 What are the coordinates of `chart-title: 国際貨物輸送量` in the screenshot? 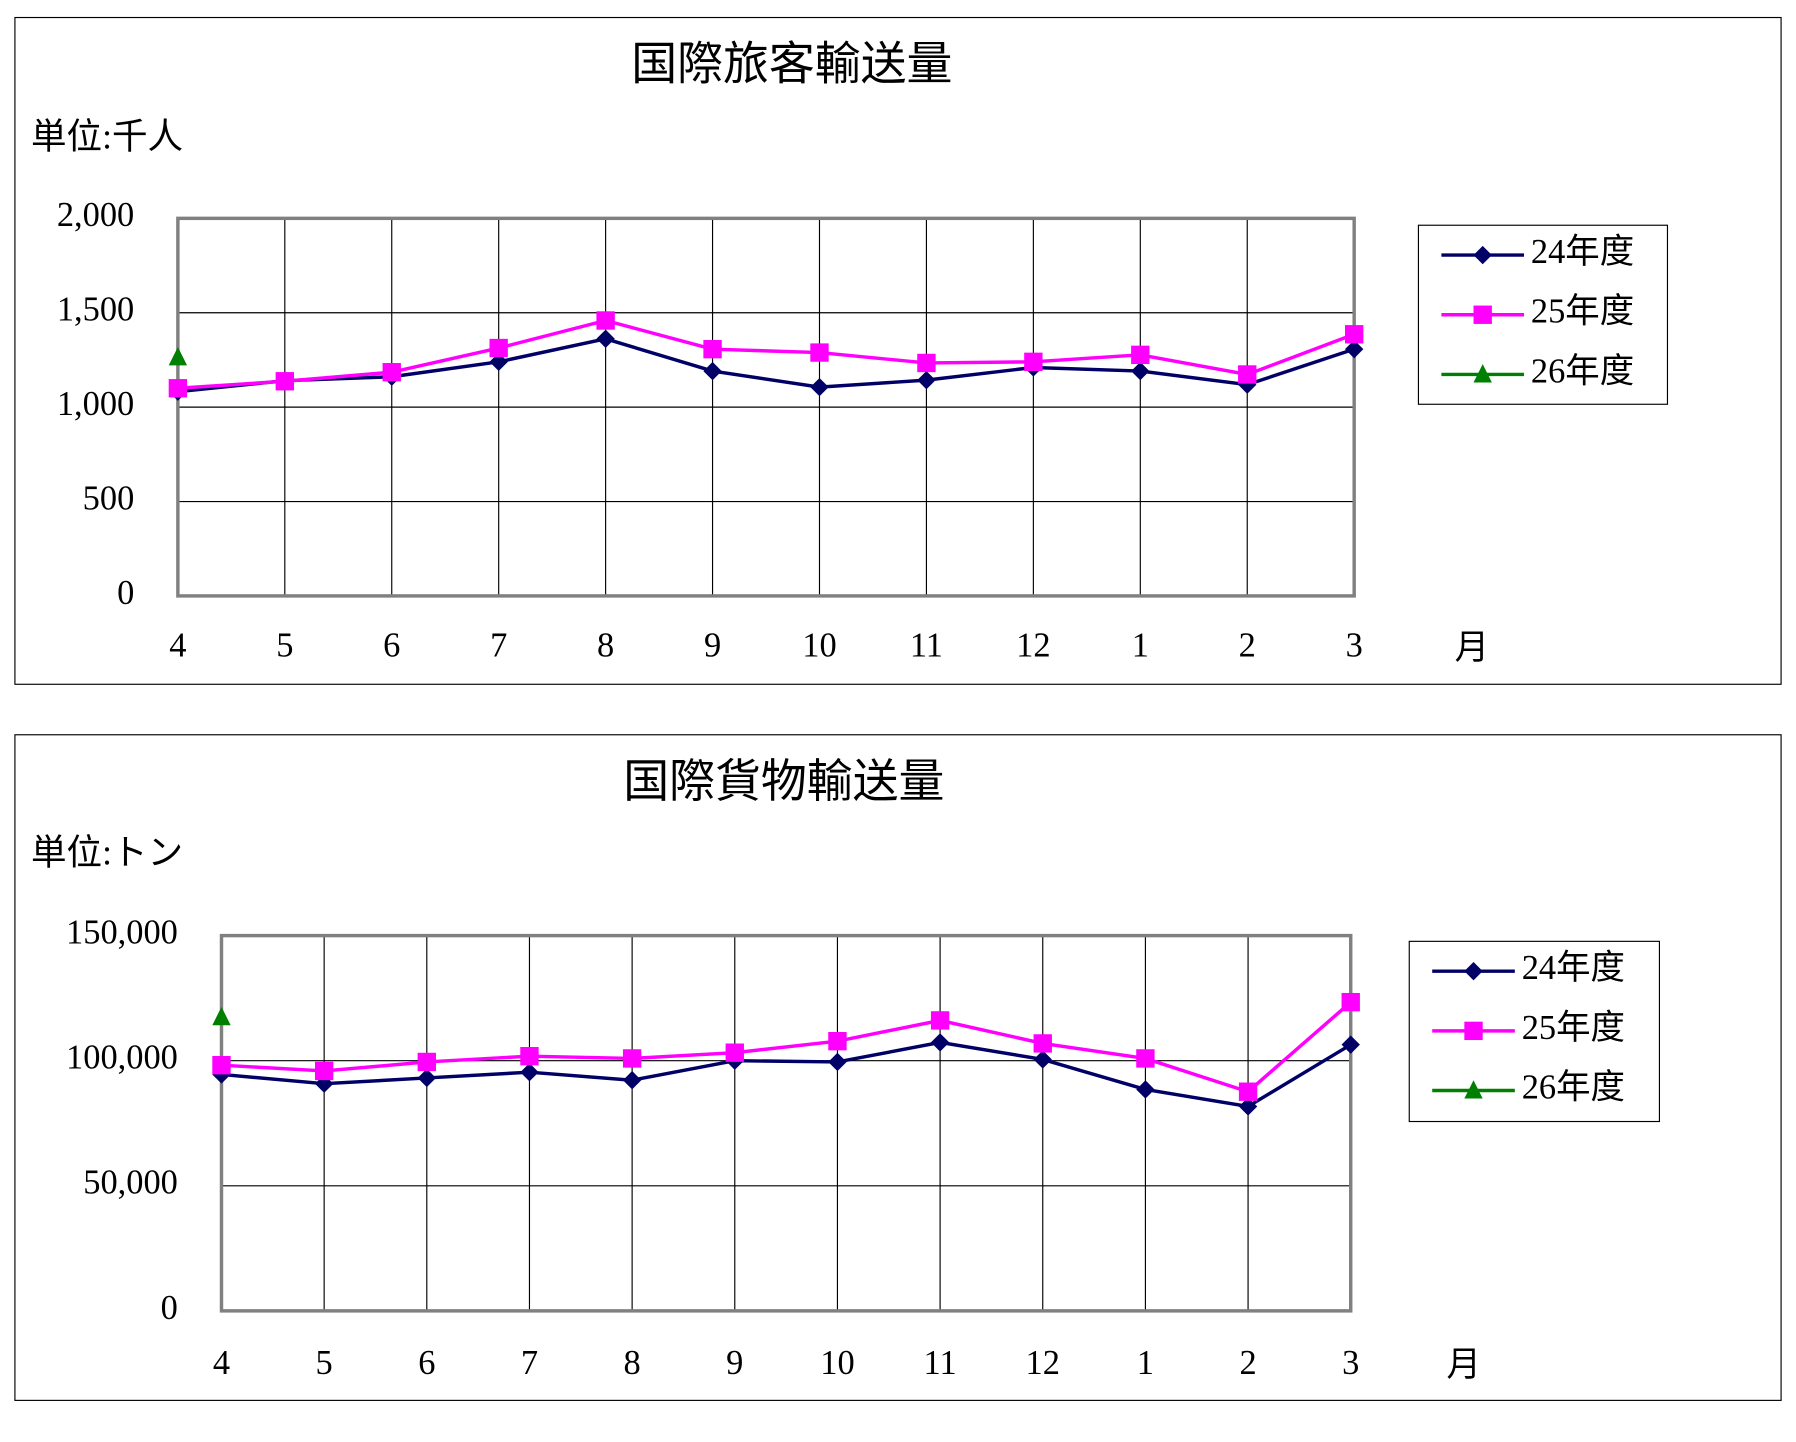 It's located at (783, 781).